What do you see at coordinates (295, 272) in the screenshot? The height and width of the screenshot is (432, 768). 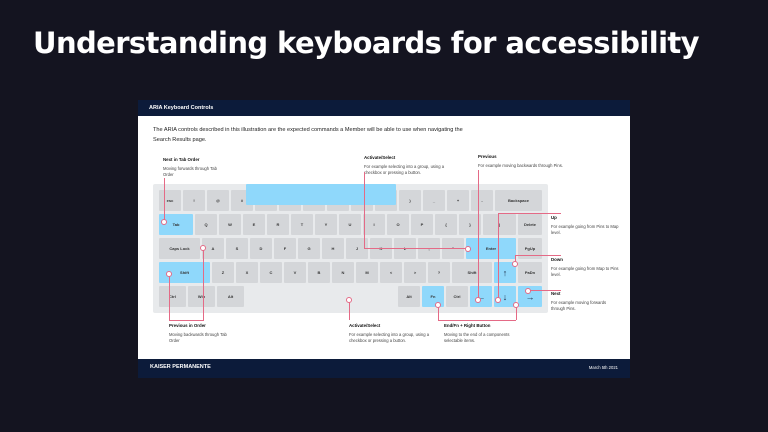 I see `key: V` at bounding box center [295, 272].